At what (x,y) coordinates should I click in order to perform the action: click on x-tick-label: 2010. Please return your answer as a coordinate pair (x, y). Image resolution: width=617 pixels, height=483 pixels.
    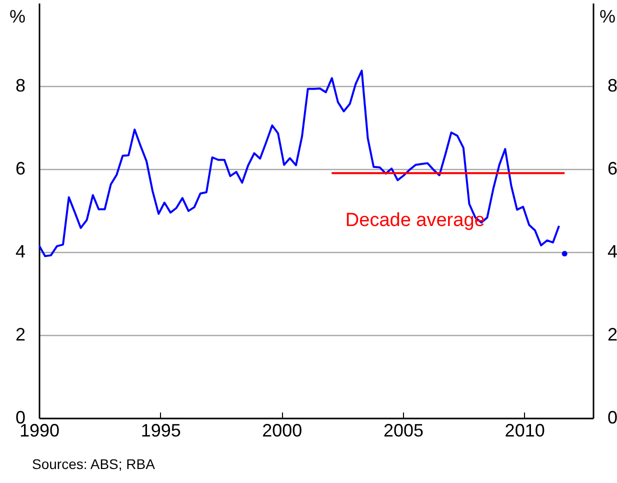
    Looking at the image, I should click on (524, 430).